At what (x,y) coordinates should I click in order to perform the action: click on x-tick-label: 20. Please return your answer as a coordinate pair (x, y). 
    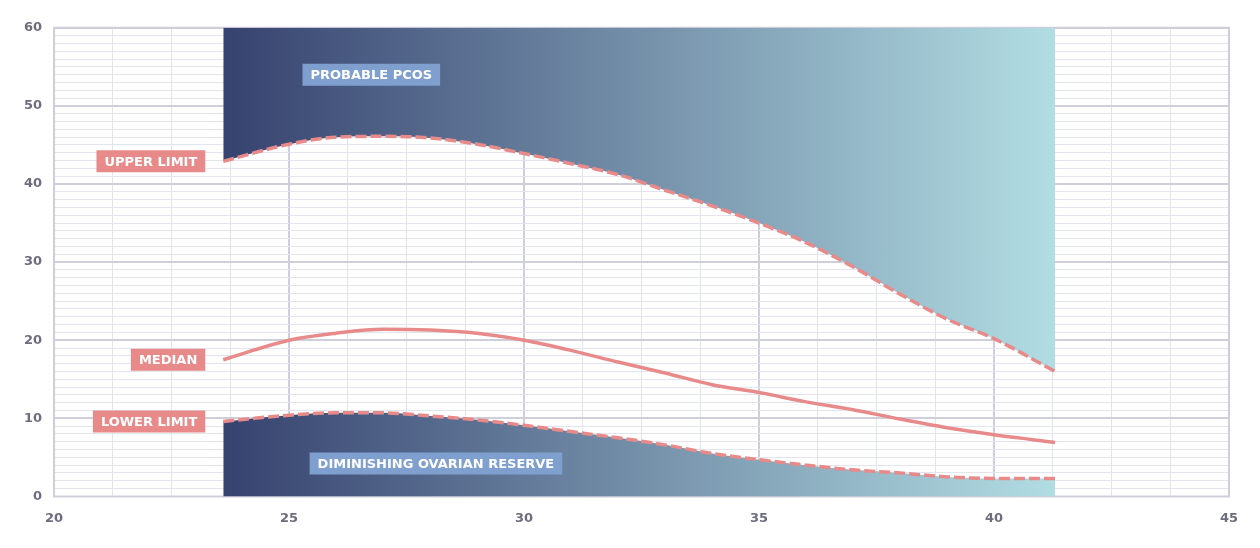
    Looking at the image, I should click on (54, 517).